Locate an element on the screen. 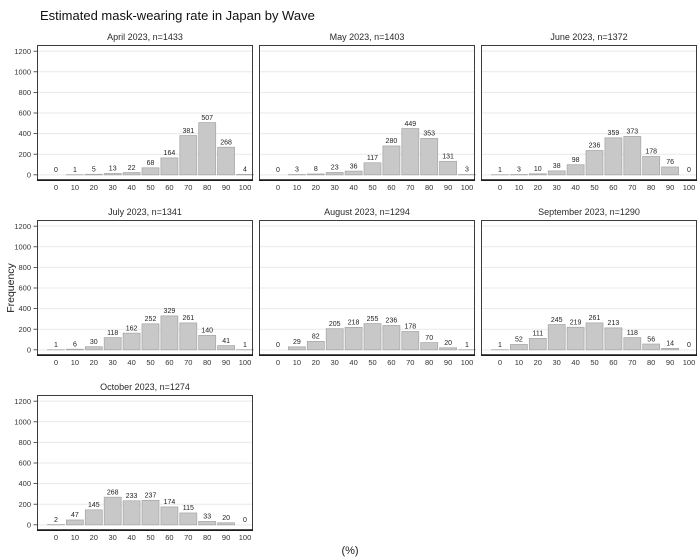 The image size is (700, 560). bar-value-label: 38 is located at coordinates (557, 166).